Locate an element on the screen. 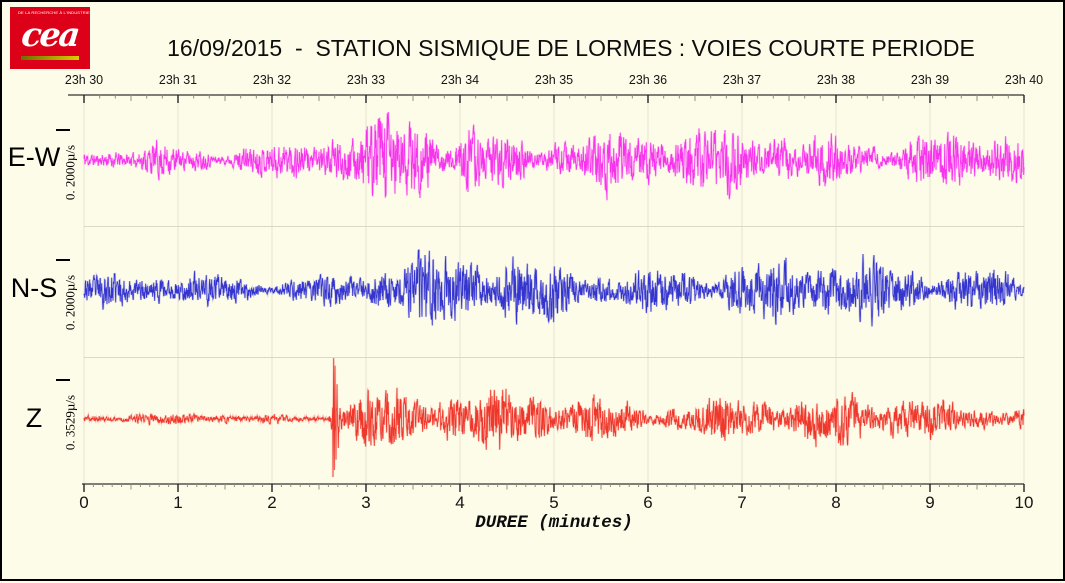 This screenshot has width=1065, height=583. minute-label: 0 is located at coordinates (84, 502).